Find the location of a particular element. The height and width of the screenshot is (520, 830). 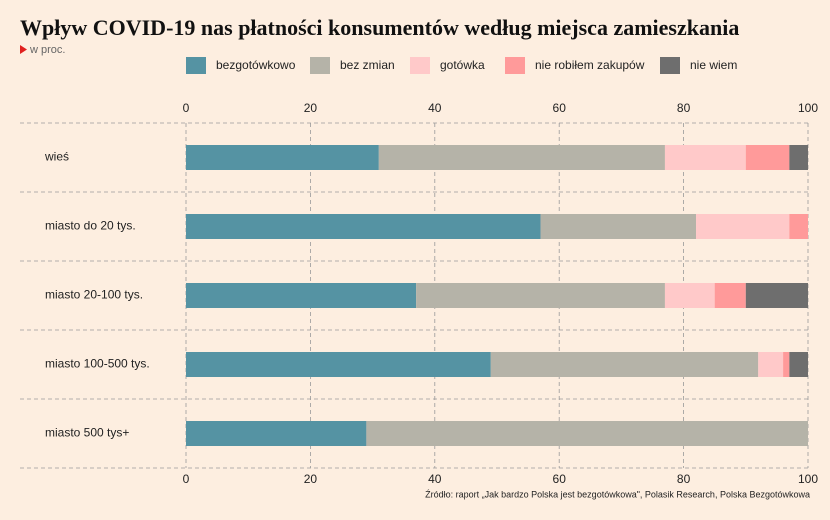

legend-label: nie robiłem zakupów is located at coordinates (590, 65).